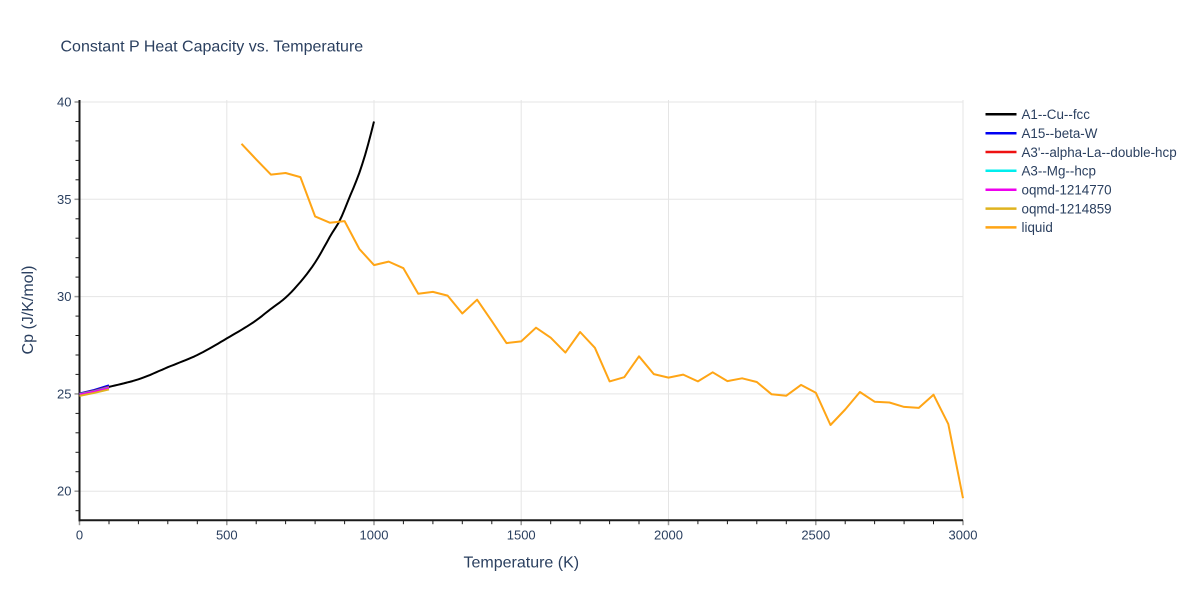 The image size is (1200, 600). What do you see at coordinates (1067, 190) in the screenshot?
I see `svg-text: oqmd-1214770` at bounding box center [1067, 190].